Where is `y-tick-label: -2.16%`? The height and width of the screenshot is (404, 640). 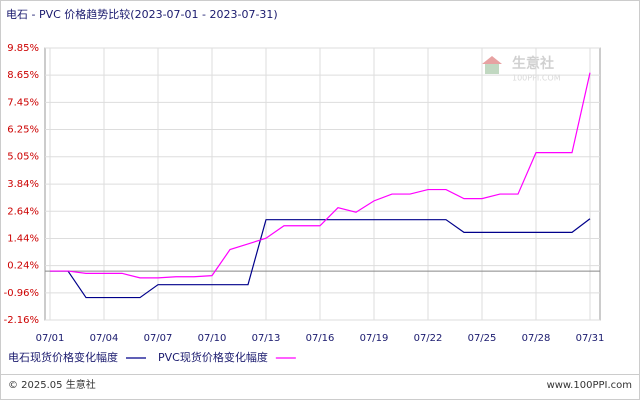
y-tick-label: -2.16% is located at coordinates (21, 320).